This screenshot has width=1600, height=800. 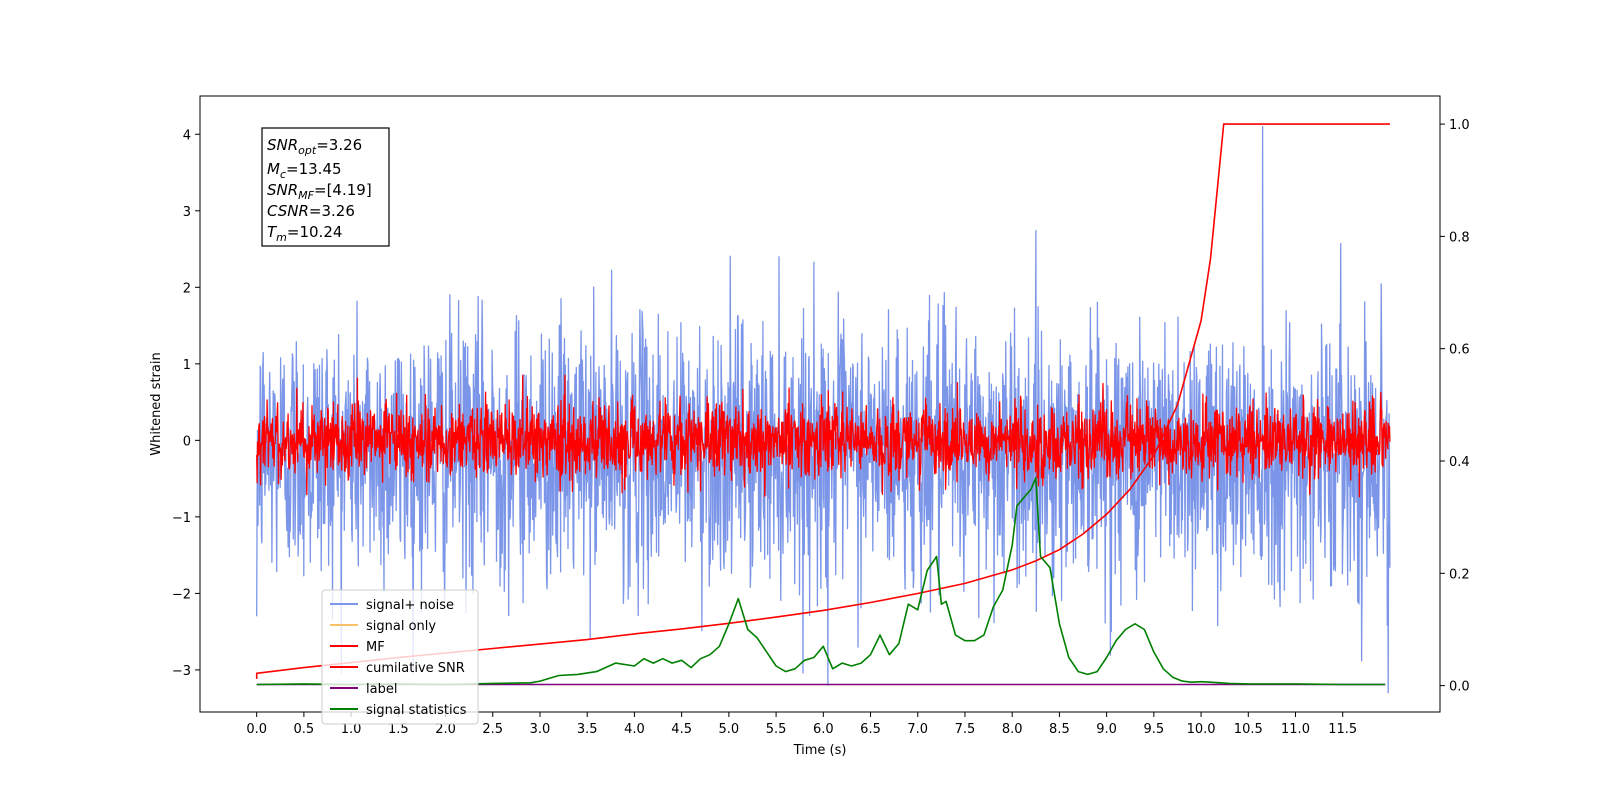 What do you see at coordinates (375, 647) in the screenshot?
I see `legend-label-mf: MF` at bounding box center [375, 647].